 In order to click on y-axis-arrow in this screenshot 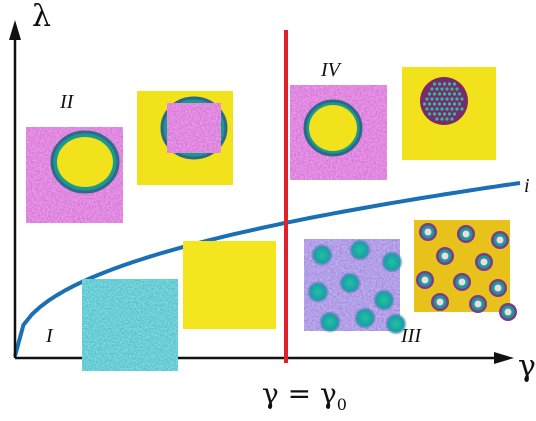, I will do `click(15, 30)`.